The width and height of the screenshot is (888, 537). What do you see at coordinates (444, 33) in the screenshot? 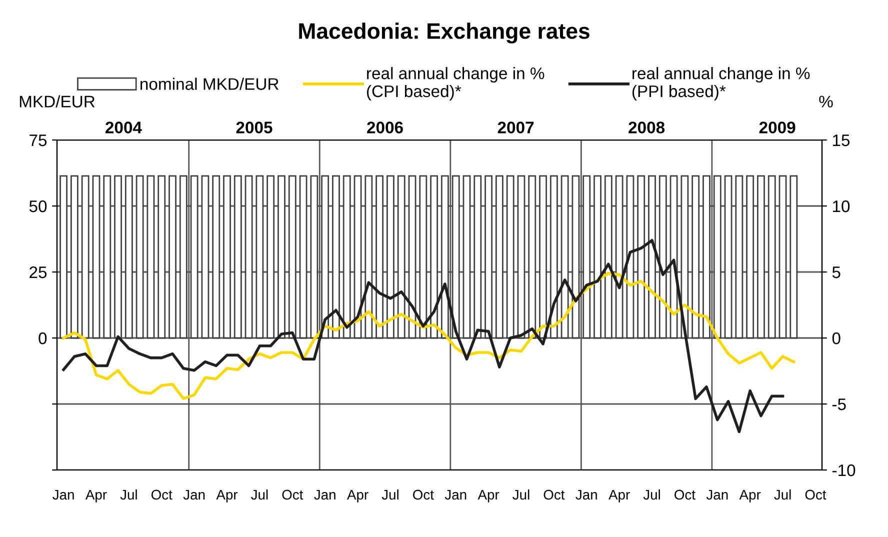
I see `chart-title: Macedonia: Exchange rates` at bounding box center [444, 33].